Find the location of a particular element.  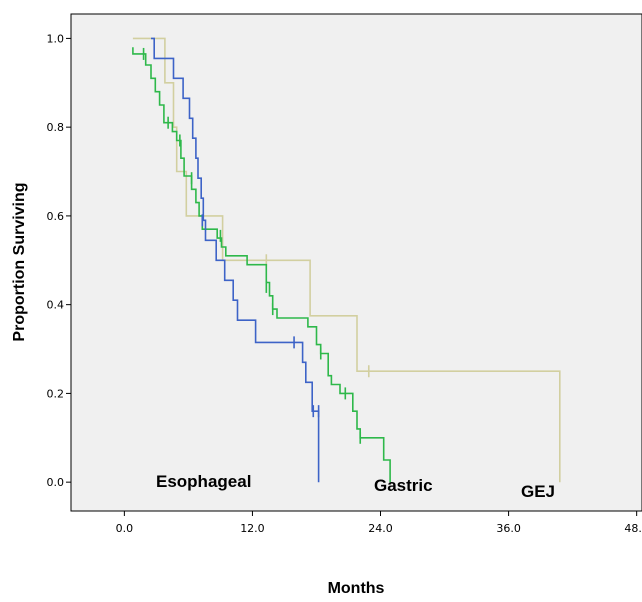

y-tick-label: 0.6 is located at coordinates (56, 216).